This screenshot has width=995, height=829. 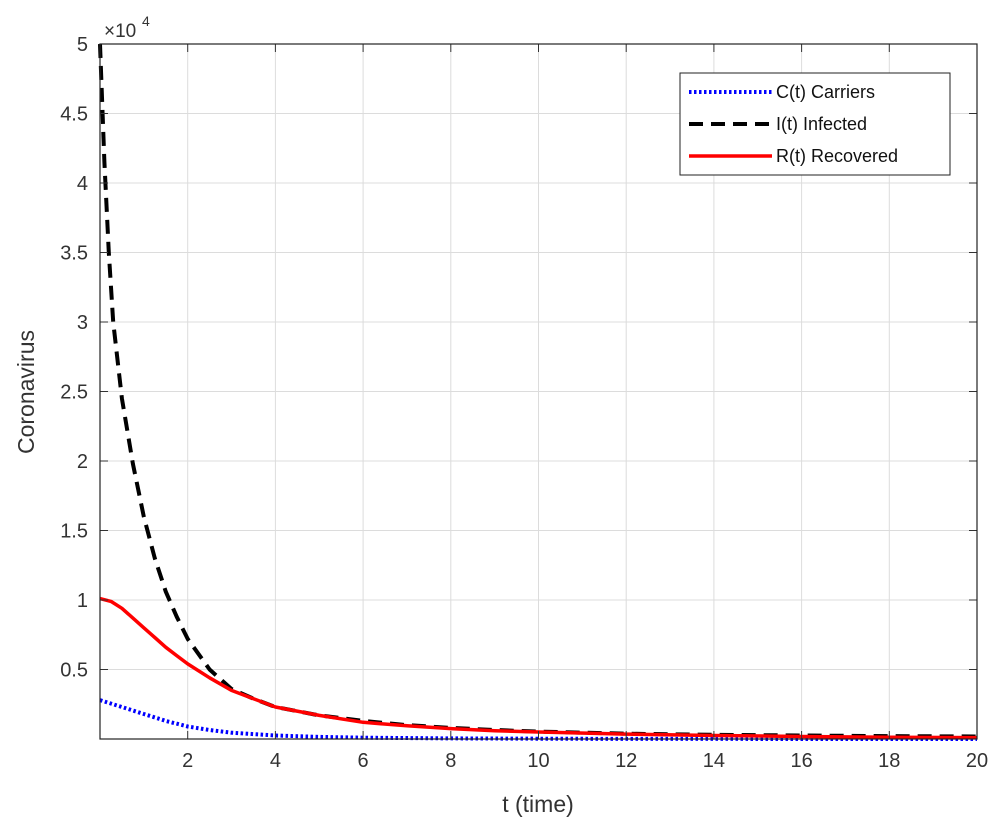 I want to click on x-tick-label: 12, so click(x=626, y=761).